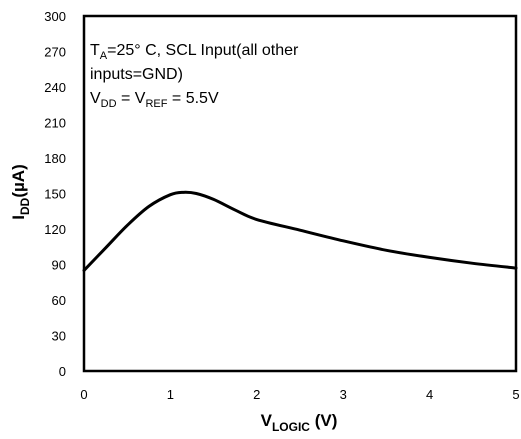 This screenshot has height=439, width=521. Describe the element at coordinates (170, 394) in the screenshot. I see `x-tick-label: 1` at that location.